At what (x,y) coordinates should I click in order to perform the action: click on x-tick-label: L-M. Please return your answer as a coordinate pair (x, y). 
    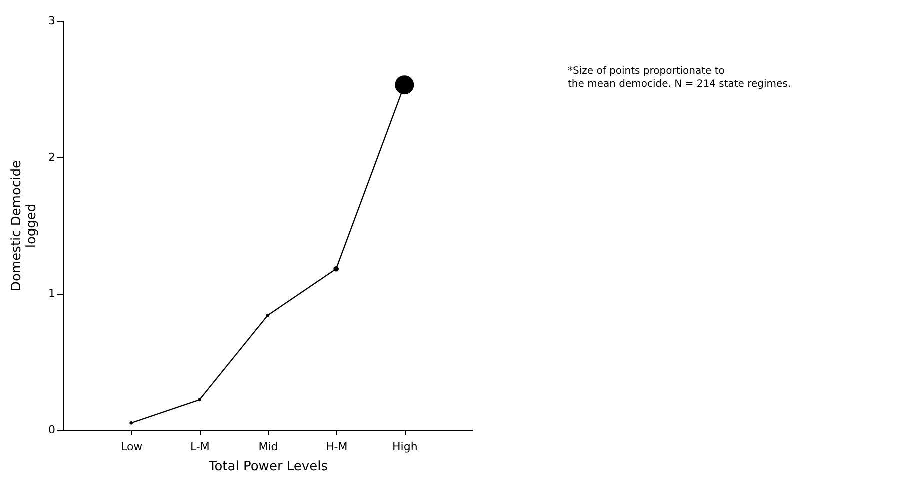
    Looking at the image, I should click on (200, 447).